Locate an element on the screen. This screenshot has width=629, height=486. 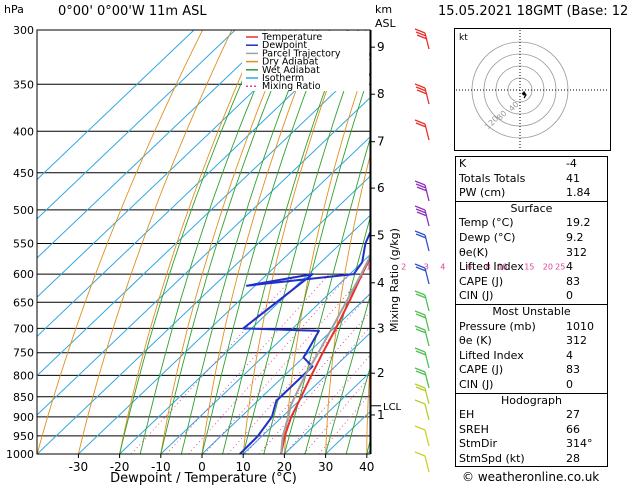
indices-row: Surface is located at coordinates (531, 208).